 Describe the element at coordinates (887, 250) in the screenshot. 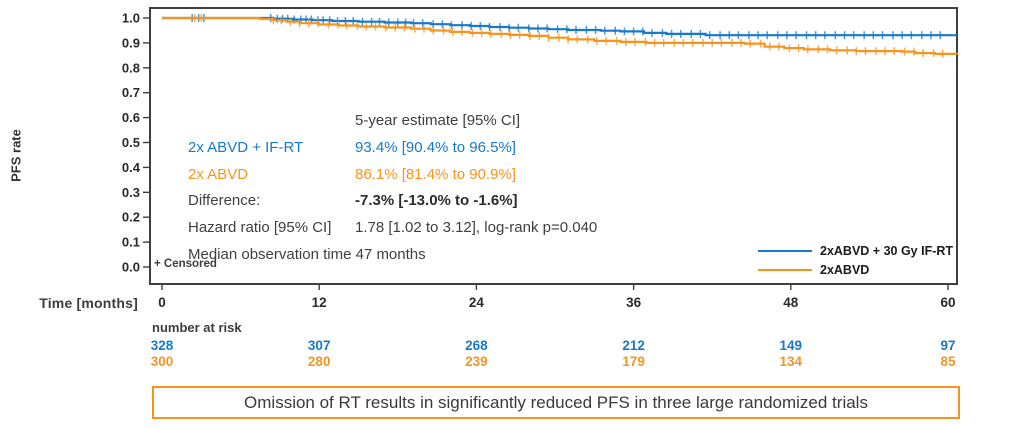

I see `legend-label-ifrt: 2xABVD + 30 Gy IF-RT` at that location.